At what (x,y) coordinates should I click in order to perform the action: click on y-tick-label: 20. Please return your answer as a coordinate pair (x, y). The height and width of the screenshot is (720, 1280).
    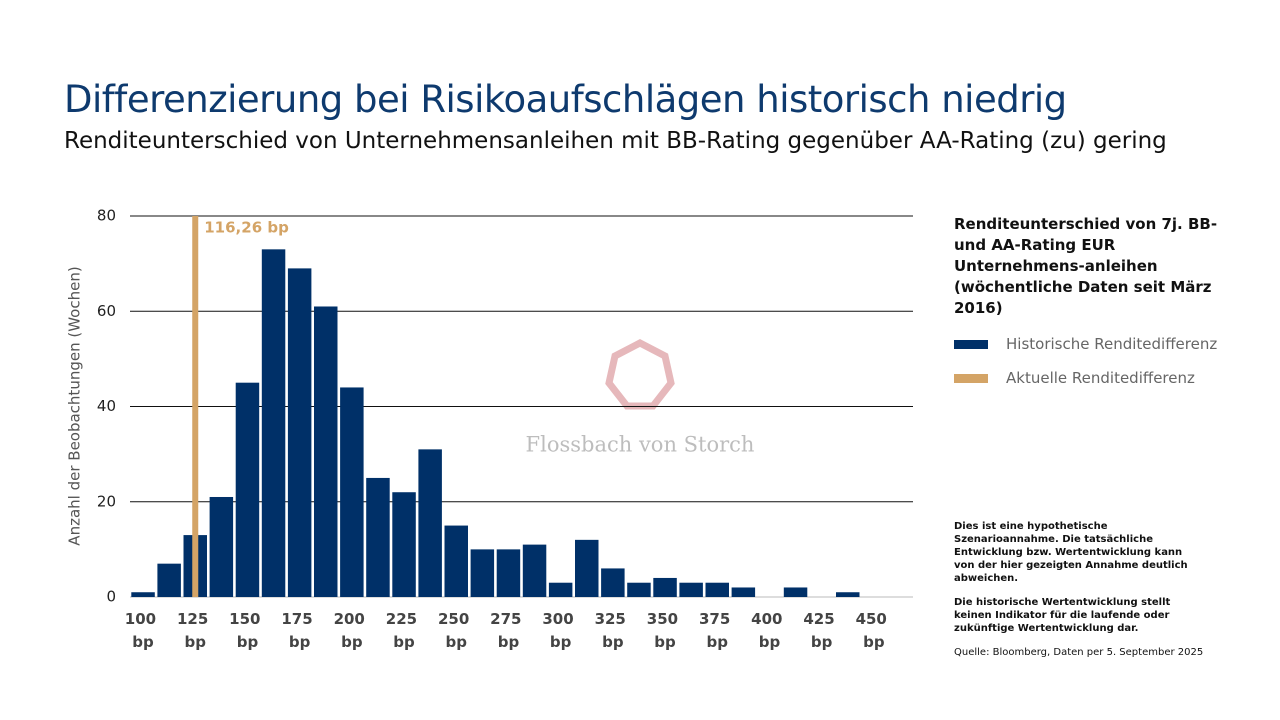
    Looking at the image, I should click on (106, 501).